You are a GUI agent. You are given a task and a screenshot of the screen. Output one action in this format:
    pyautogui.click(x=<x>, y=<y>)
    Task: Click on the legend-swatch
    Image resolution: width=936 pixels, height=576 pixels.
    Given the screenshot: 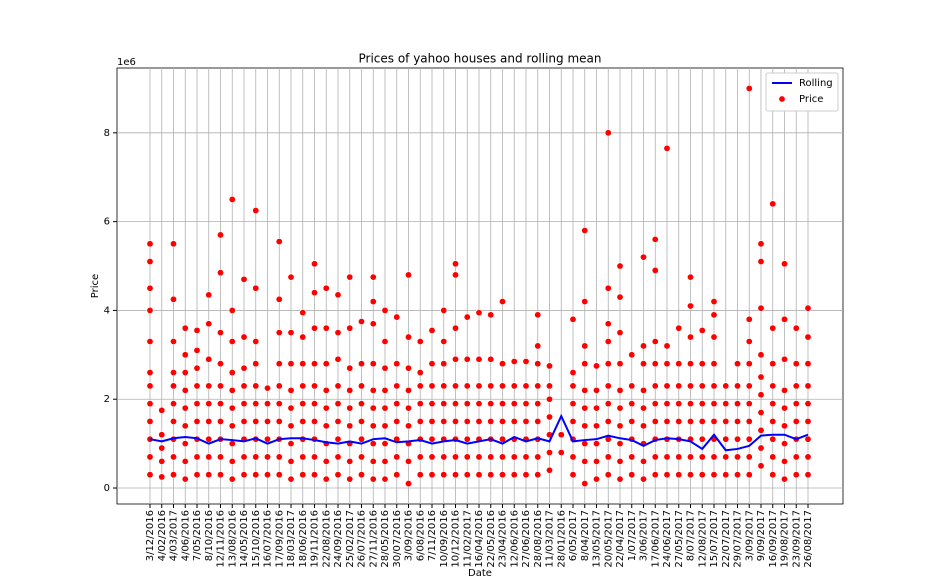 What is the action you would take?
    pyautogui.click(x=782, y=99)
    